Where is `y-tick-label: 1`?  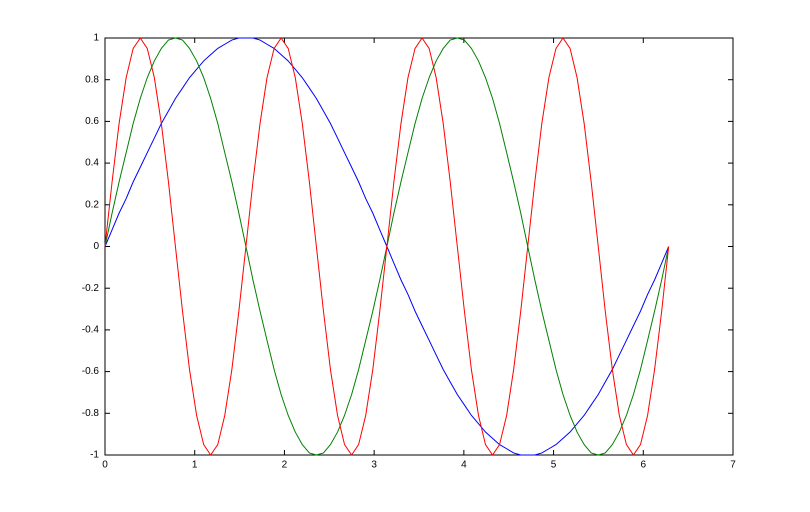 y-tick-label: 1 is located at coordinates (96, 38).